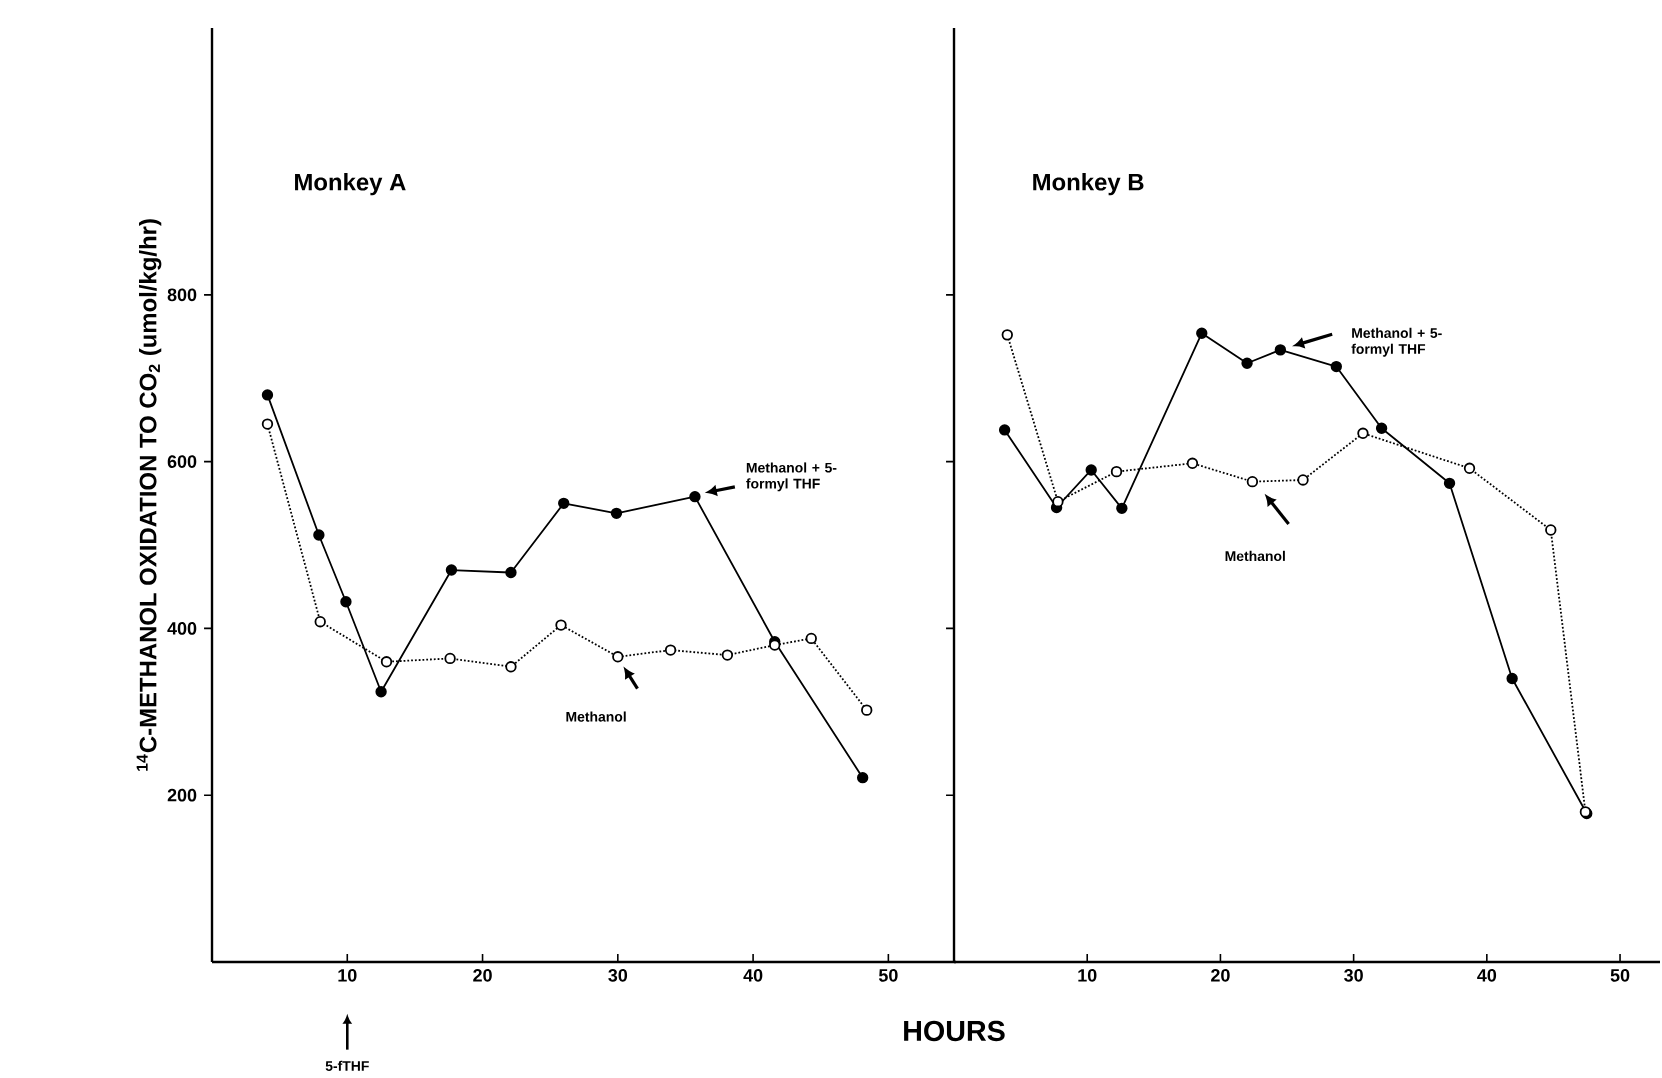  I want to click on y-axis-title: $^{14}$C-METHANOL OXIDATION TO CO$_{2}$ (umol/kg/hr), so click(149, 495).